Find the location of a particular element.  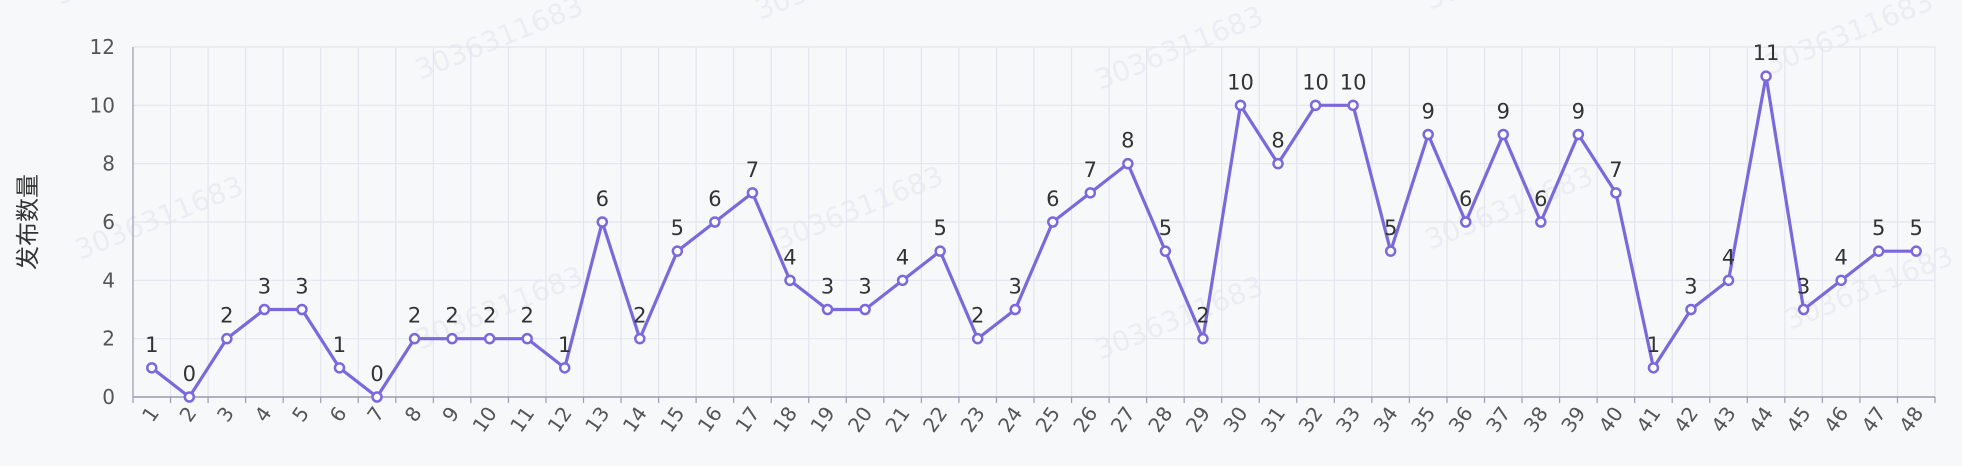

x-tick-label: 23 is located at coordinates (973, 419).